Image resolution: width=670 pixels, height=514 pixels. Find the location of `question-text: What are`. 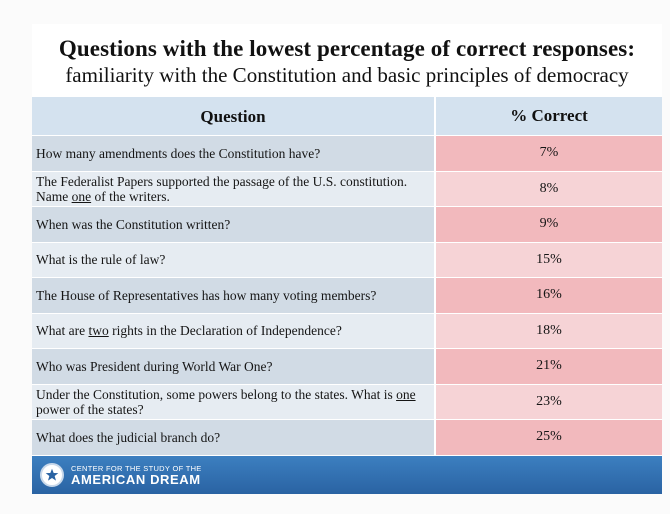

question-text: What are is located at coordinates (62, 331).